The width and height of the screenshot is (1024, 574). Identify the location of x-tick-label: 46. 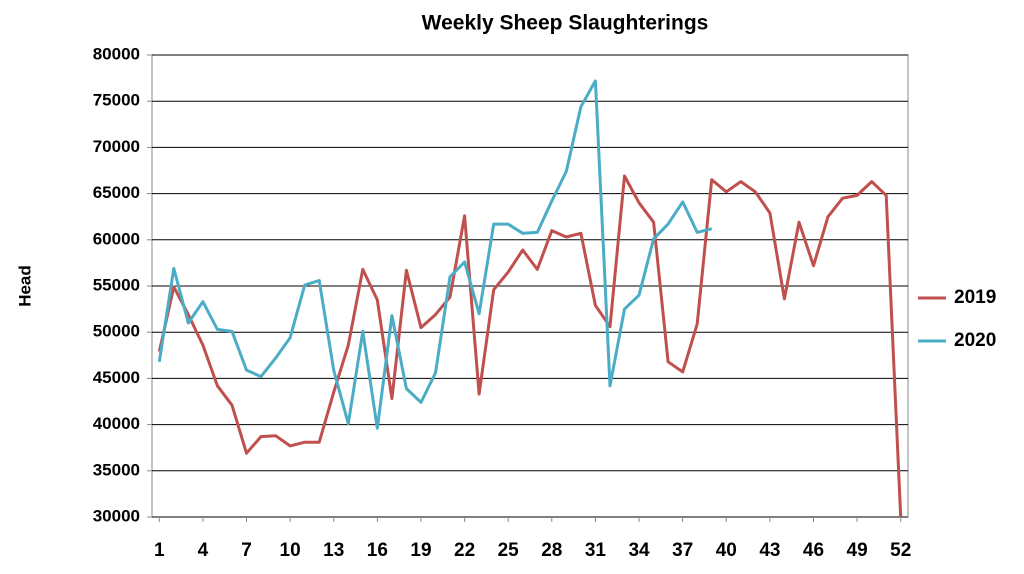
(813, 550).